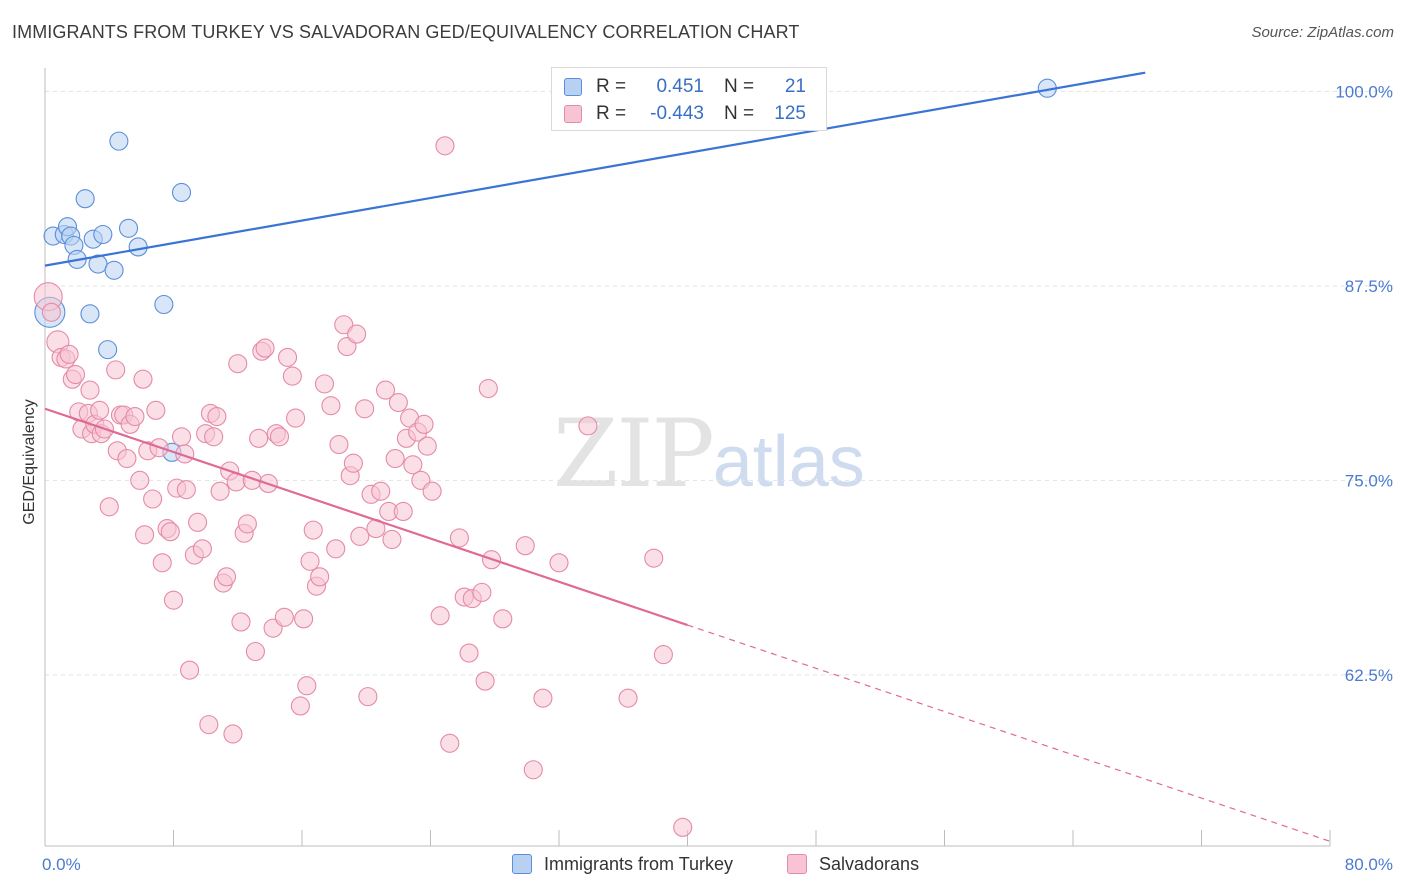 This screenshot has width=1406, height=892. I want to click on watermark: ZIPatlas, so click(709, 454).